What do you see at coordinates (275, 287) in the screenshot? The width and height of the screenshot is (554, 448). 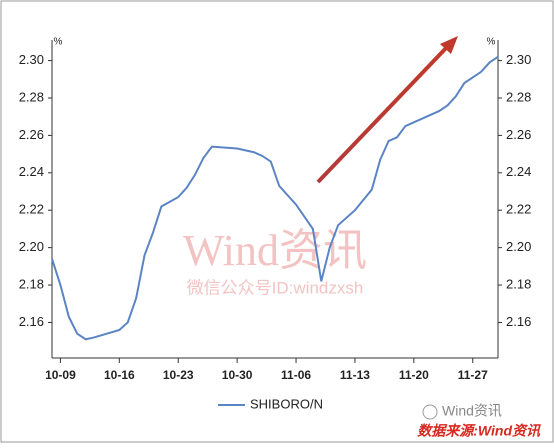 I see `watermark-sub: 微信公众号ID:windzxsh` at bounding box center [275, 287].